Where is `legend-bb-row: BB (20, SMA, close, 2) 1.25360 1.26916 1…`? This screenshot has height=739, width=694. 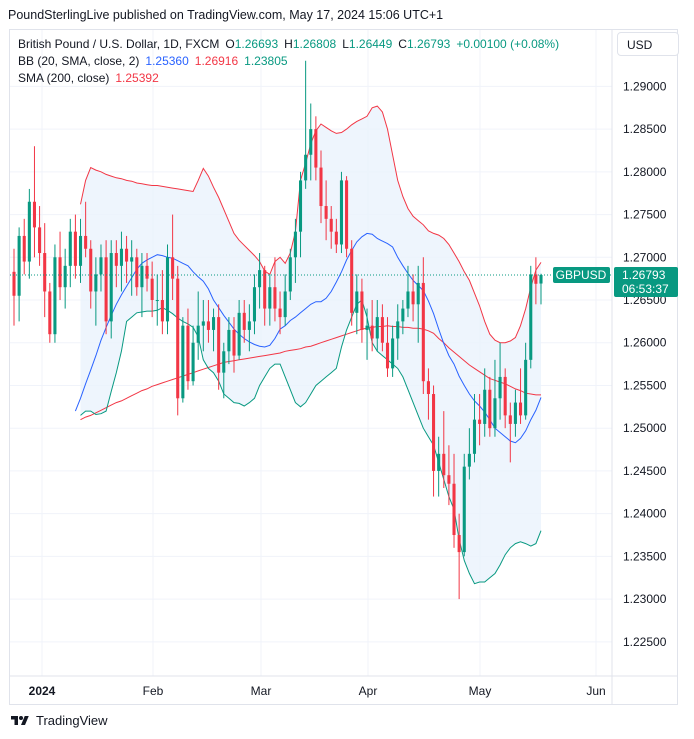 legend-bb-row: BB (20, SMA, close, 2) 1.25360 1.26916 1… is located at coordinates (288, 61).